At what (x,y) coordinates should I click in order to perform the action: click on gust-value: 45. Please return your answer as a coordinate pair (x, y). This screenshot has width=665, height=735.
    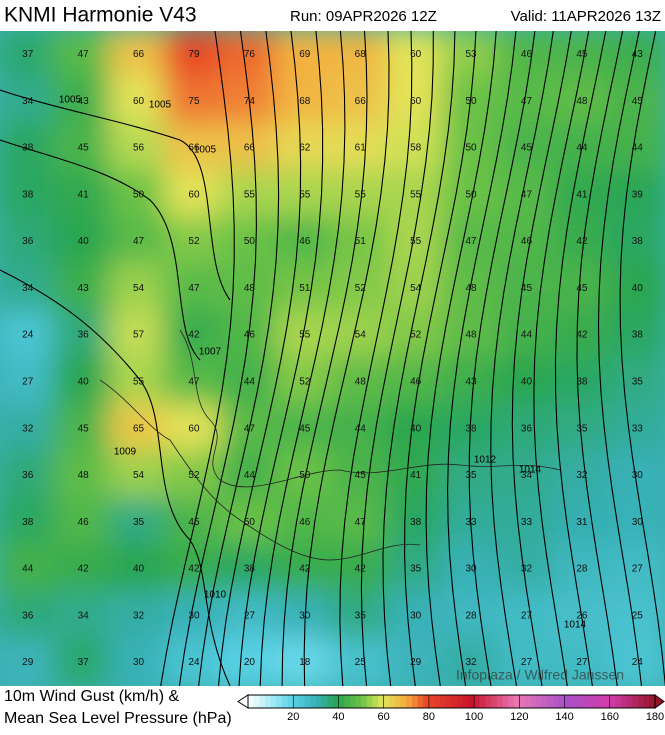
    Looking at the image, I should click on (194, 522).